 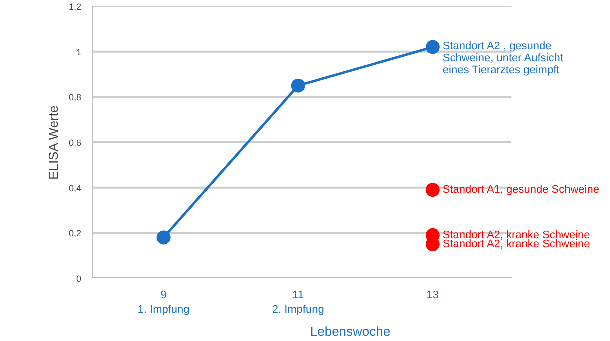 I want to click on x-tick-label: 11 2. Impfung, so click(x=298, y=303).